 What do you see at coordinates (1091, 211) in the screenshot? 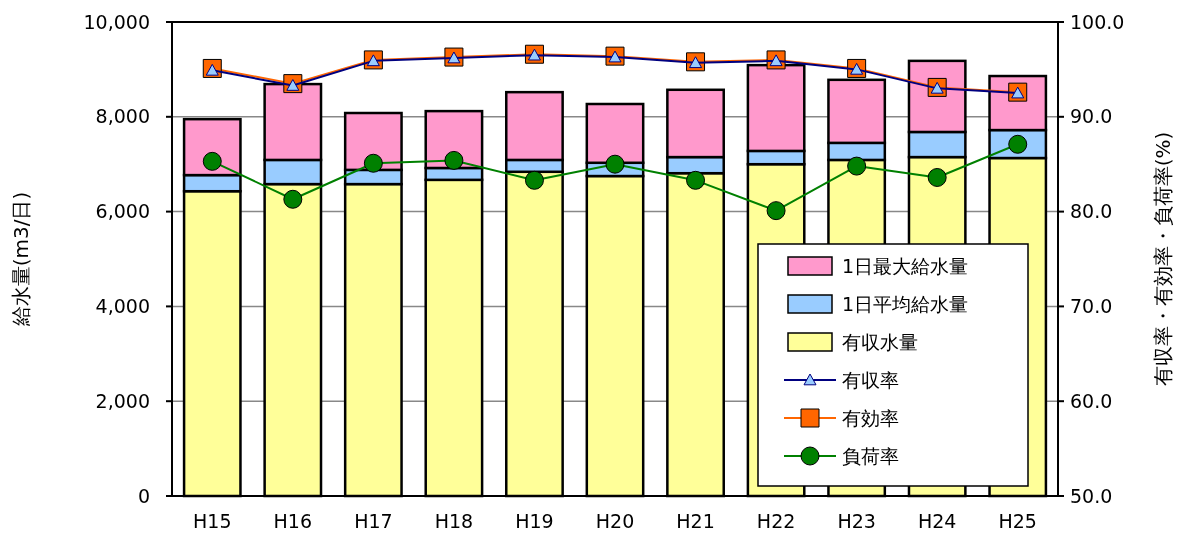
I see `y2-tick-label: 80.0` at bounding box center [1091, 211].